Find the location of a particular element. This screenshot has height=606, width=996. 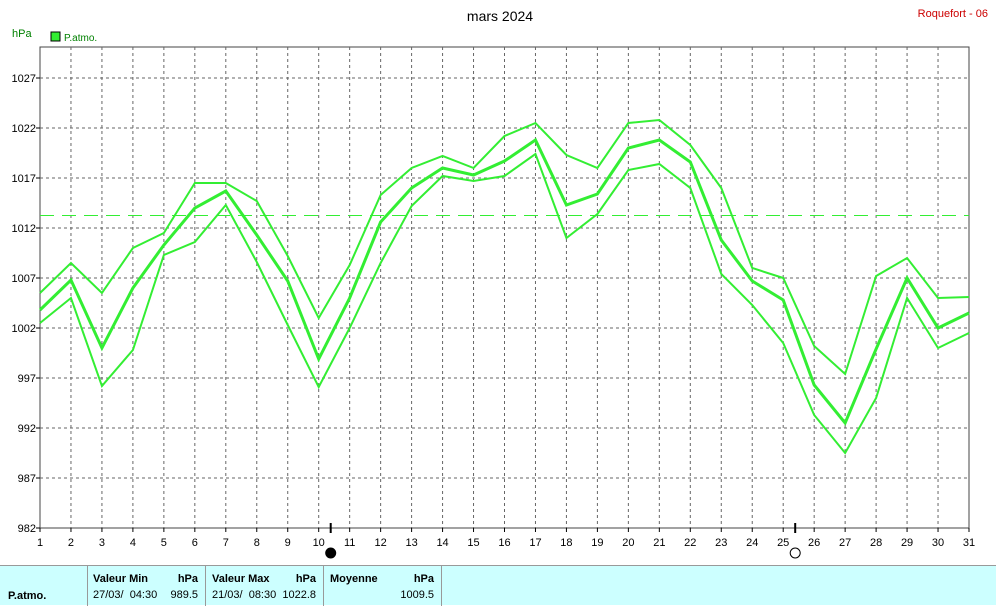

max-unit: hPa is located at coordinates (305, 579).